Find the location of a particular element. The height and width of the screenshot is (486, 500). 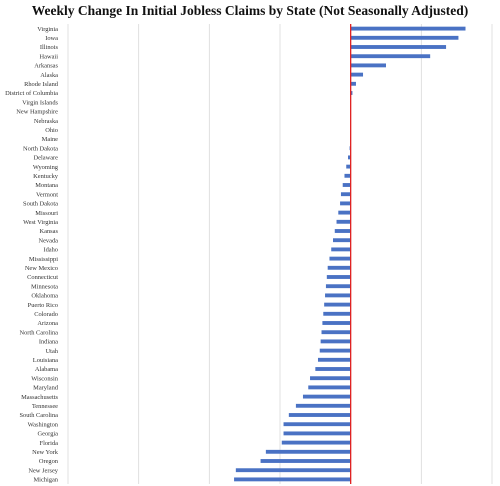

category-label: Washington is located at coordinates (43, 424).